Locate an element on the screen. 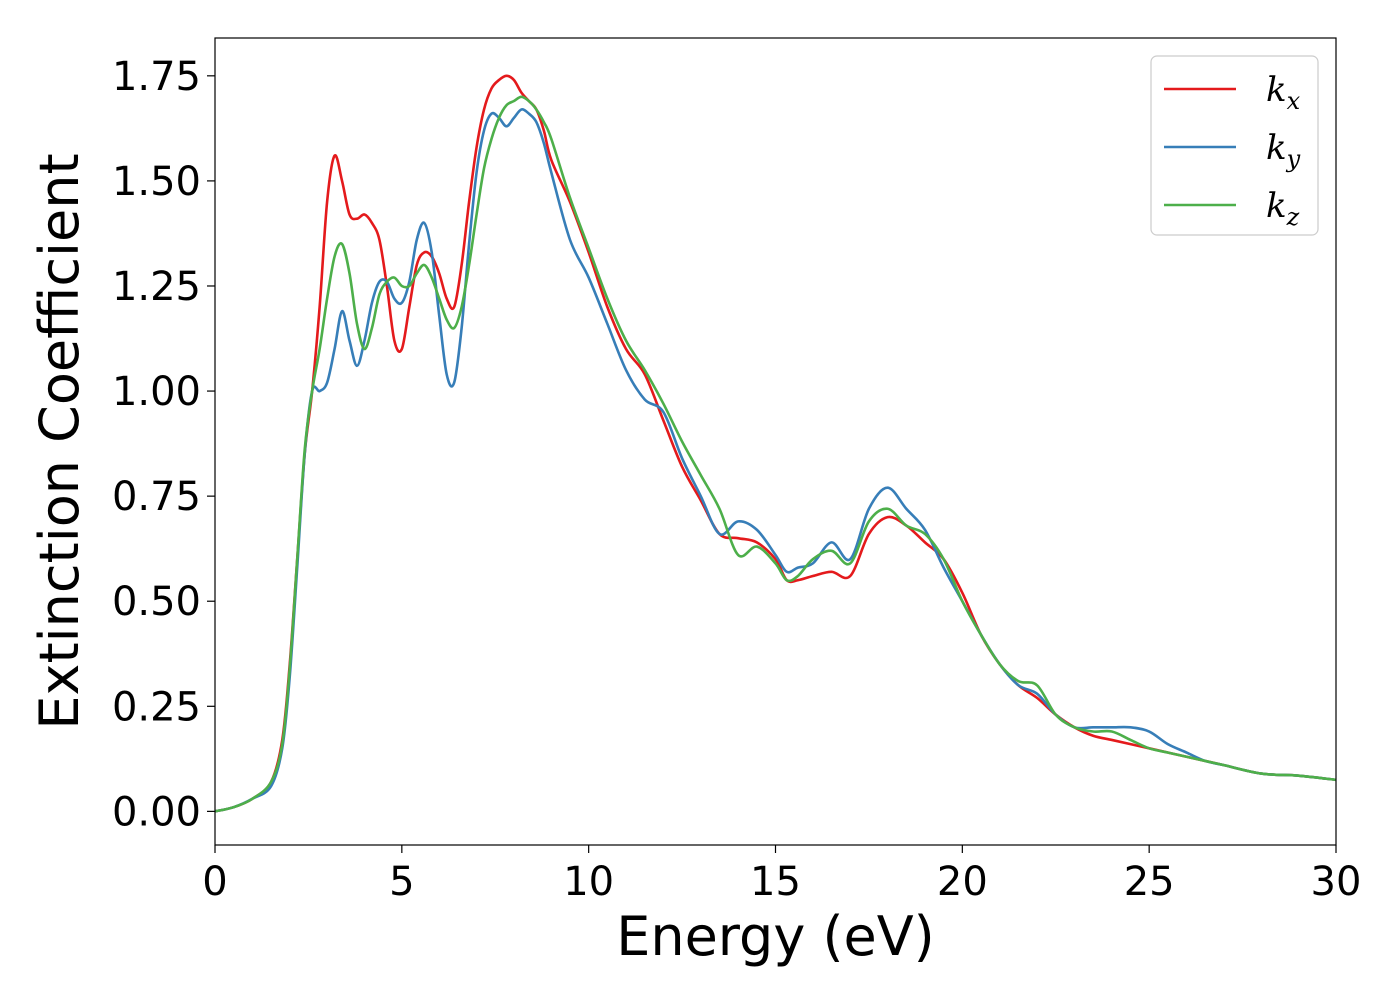  legend-label: kx is located at coordinates (1283, 92).